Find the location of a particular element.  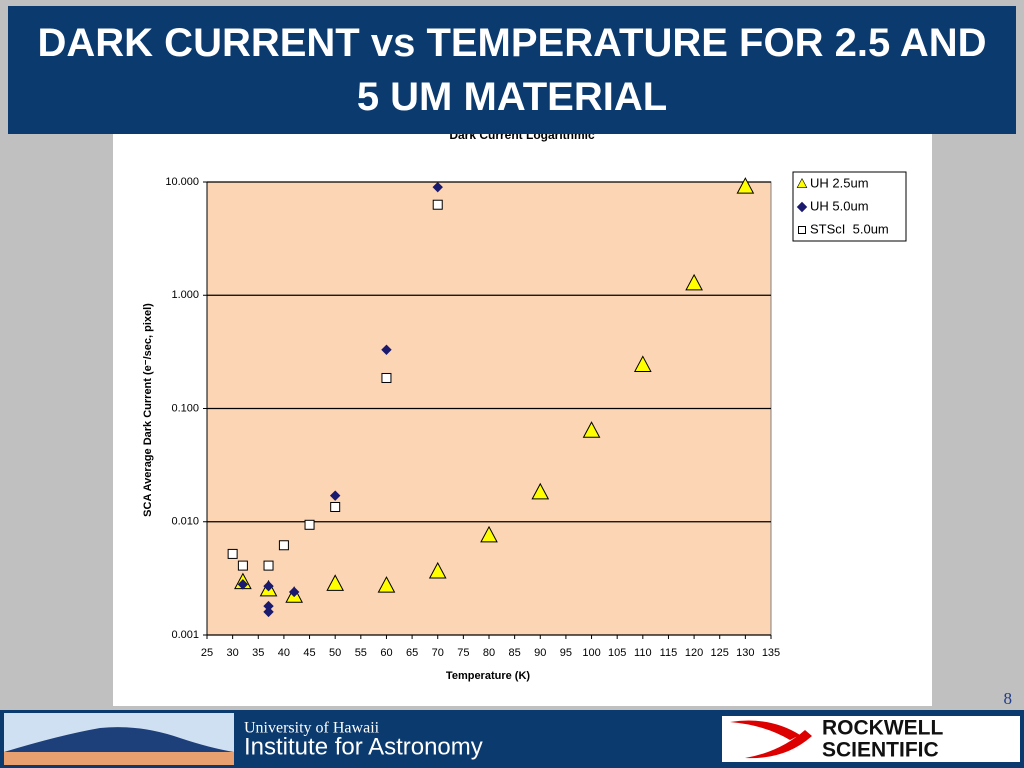

y-tick-label: 0.100 is located at coordinates (185, 408).